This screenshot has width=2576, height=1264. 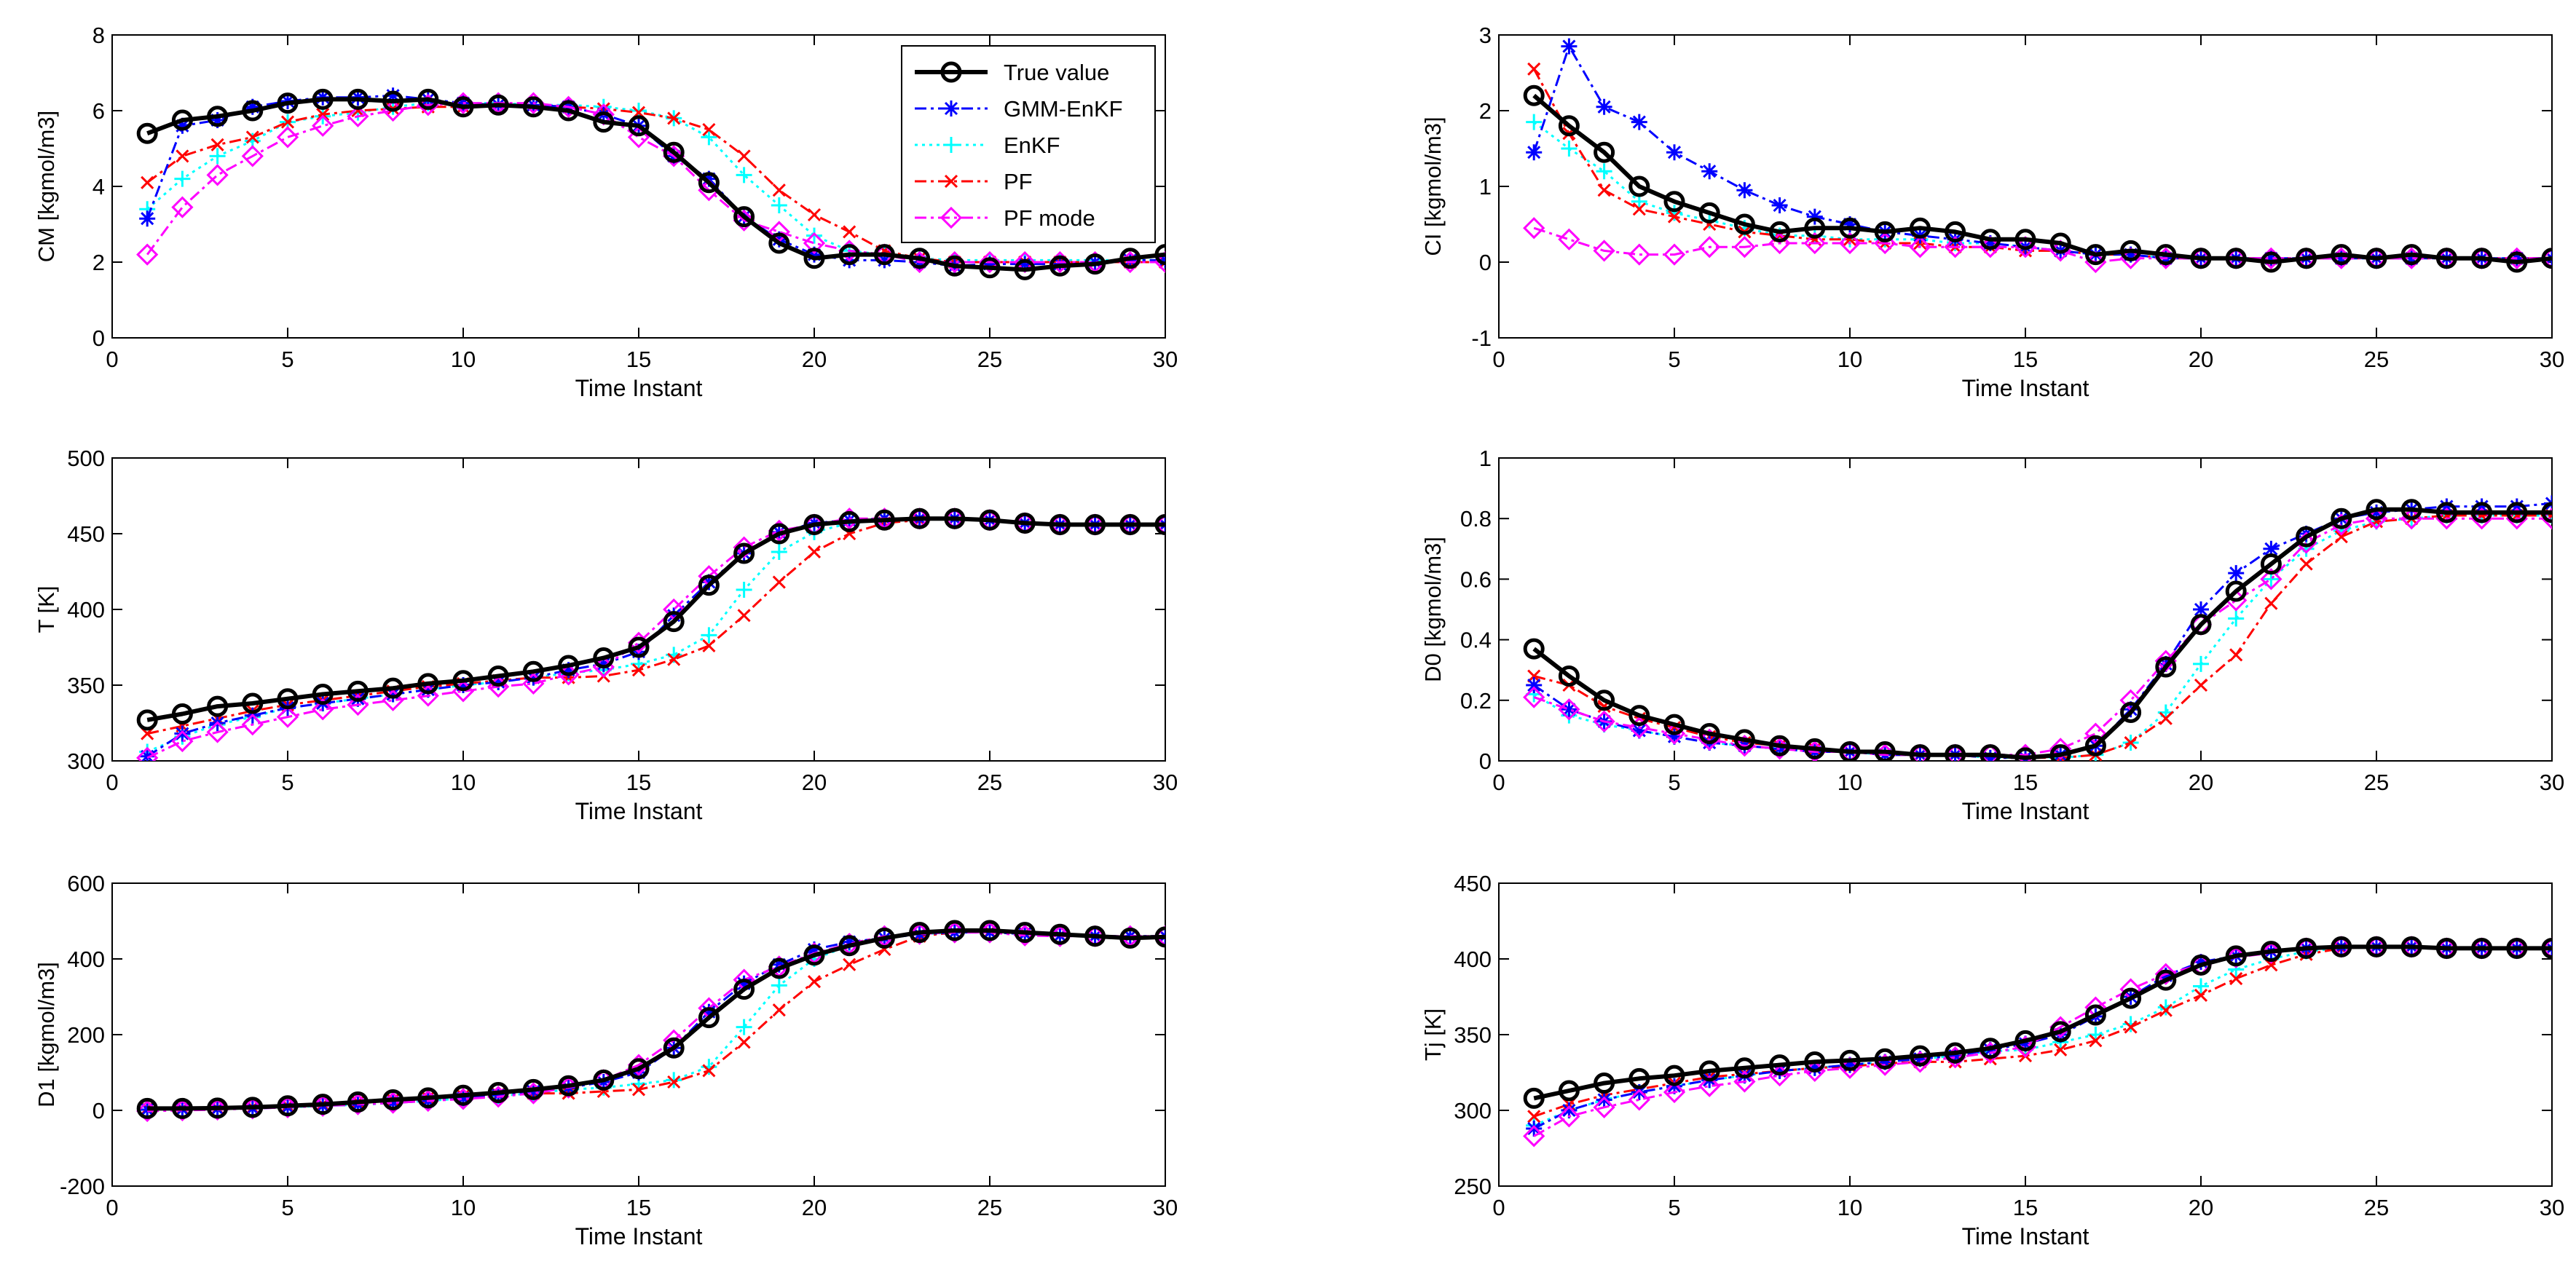 What do you see at coordinates (1063, 109) in the screenshot?
I see `legend-label: GMM-EnKF` at bounding box center [1063, 109].